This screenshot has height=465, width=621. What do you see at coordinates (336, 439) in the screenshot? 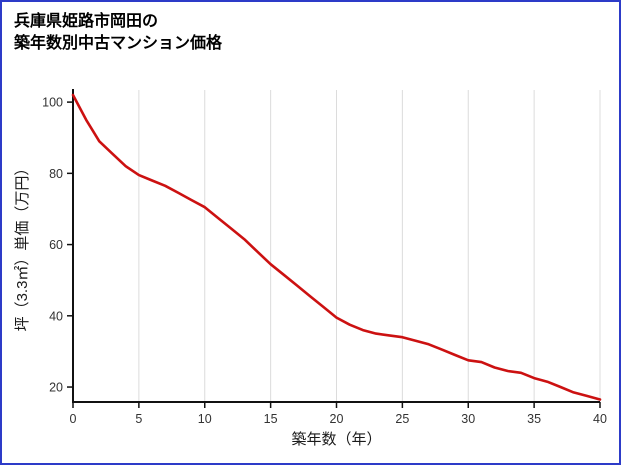
I see `x-axis-label: 築年数（年）` at bounding box center [336, 439].